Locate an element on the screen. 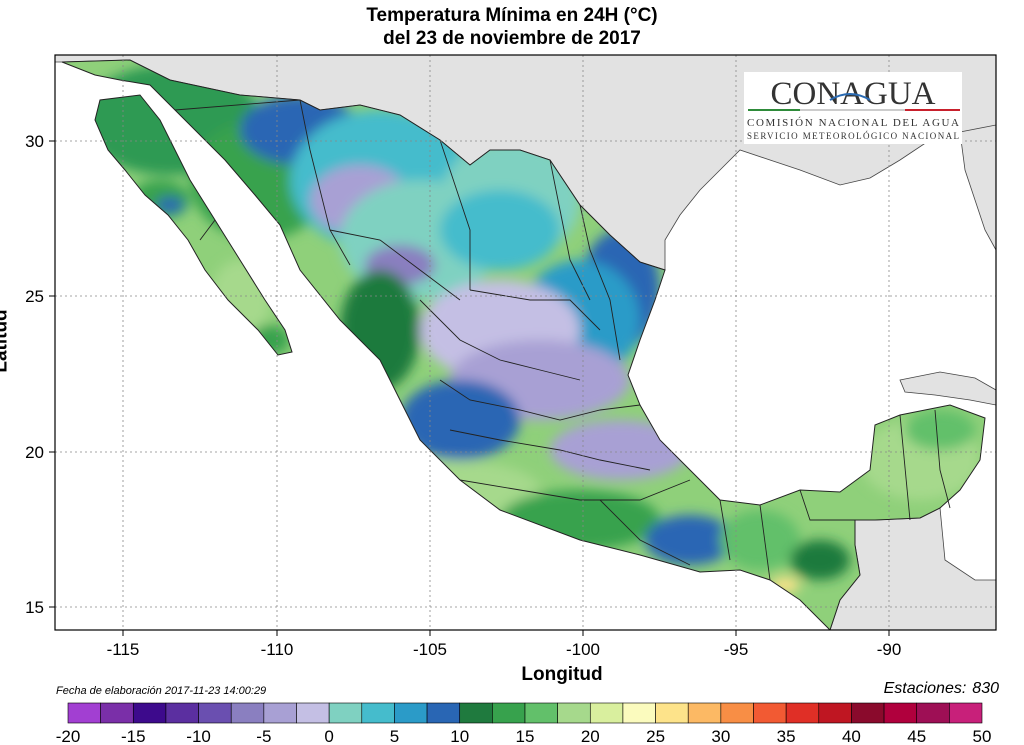  estaciones-value: 830 is located at coordinates (985, 688).